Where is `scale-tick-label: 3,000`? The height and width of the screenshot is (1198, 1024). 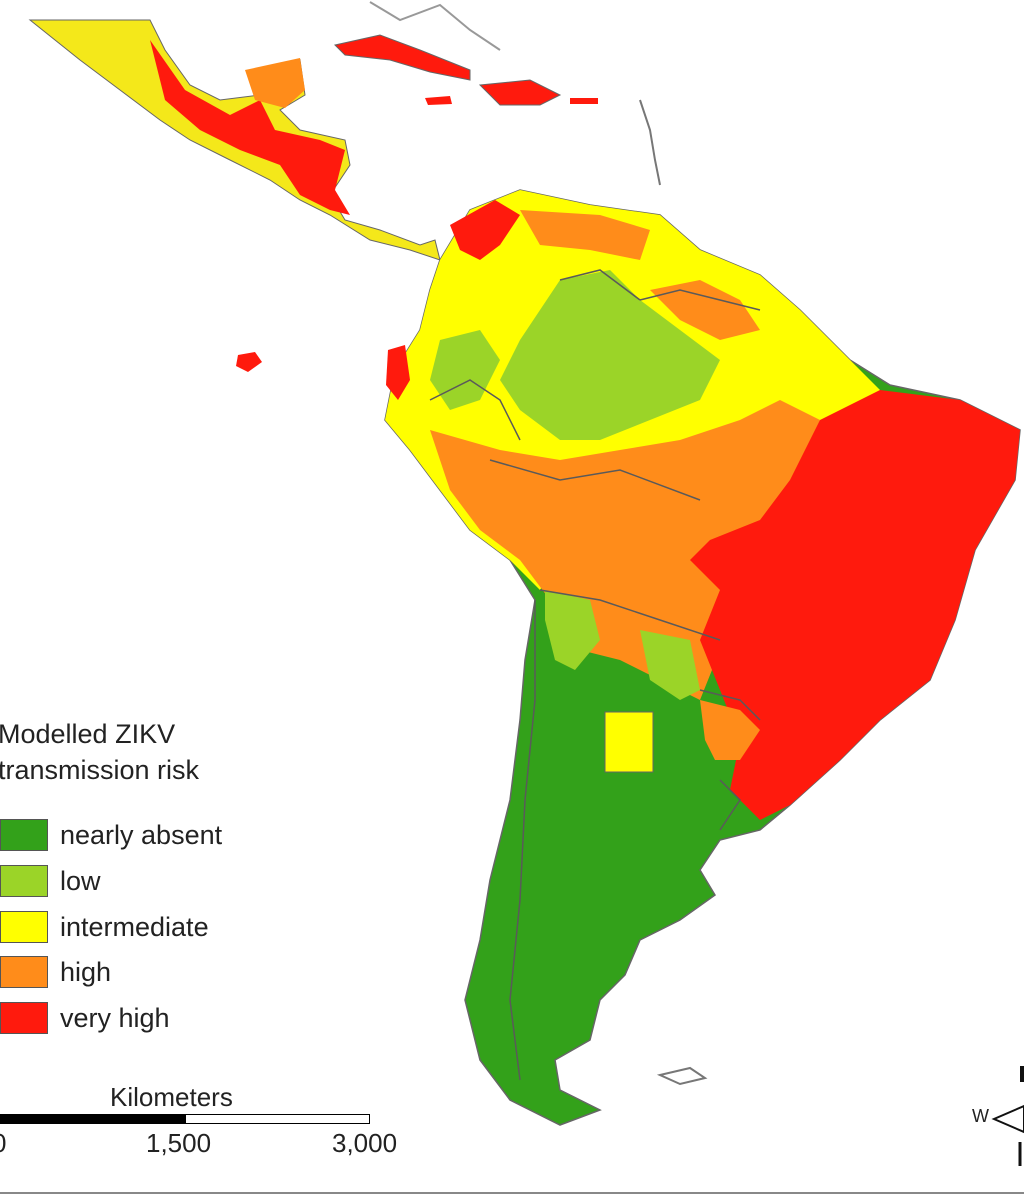 scale-tick-label: 3,000 is located at coordinates (365, 1143).